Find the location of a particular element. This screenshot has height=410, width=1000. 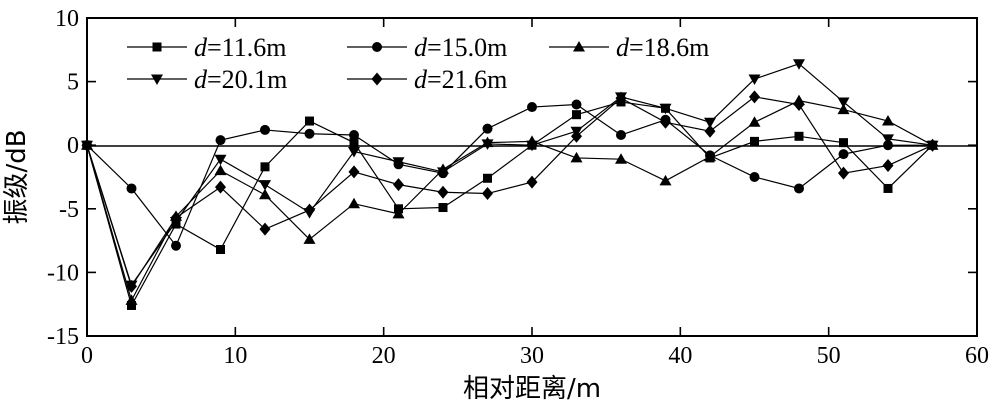

legend-label: d=21.6m is located at coordinates (460, 79).